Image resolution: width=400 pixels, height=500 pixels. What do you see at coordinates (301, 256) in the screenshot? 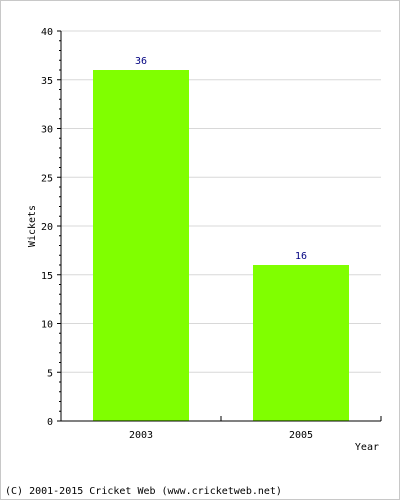
I see `data-label: 16` at bounding box center [301, 256].